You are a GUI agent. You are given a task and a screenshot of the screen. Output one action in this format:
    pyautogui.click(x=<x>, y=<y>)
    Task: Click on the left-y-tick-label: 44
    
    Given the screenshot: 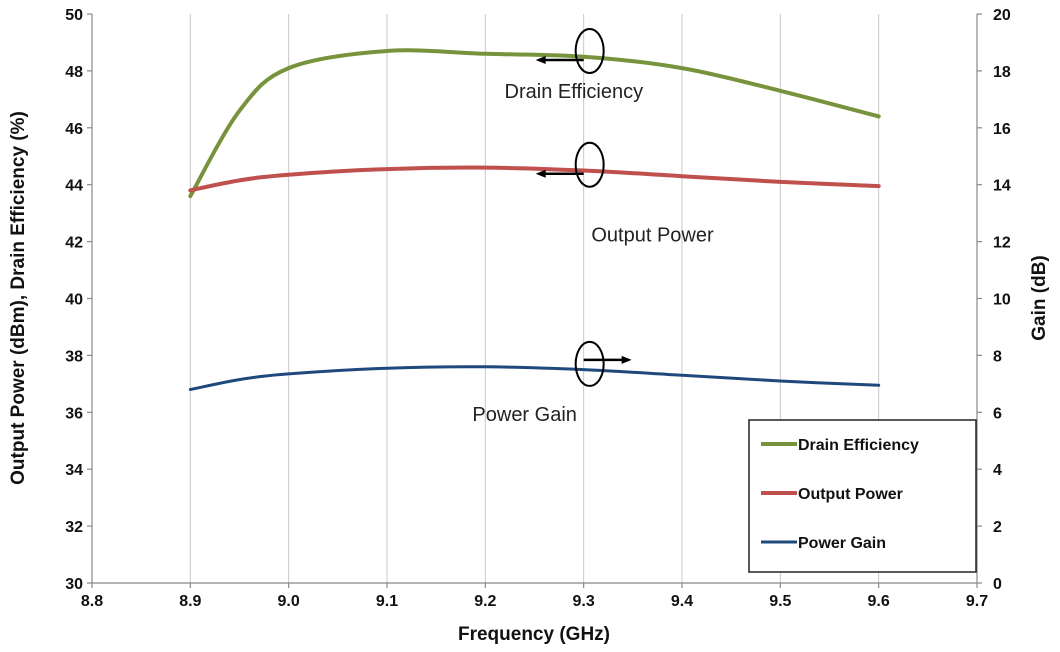 What is the action you would take?
    pyautogui.click(x=74, y=186)
    